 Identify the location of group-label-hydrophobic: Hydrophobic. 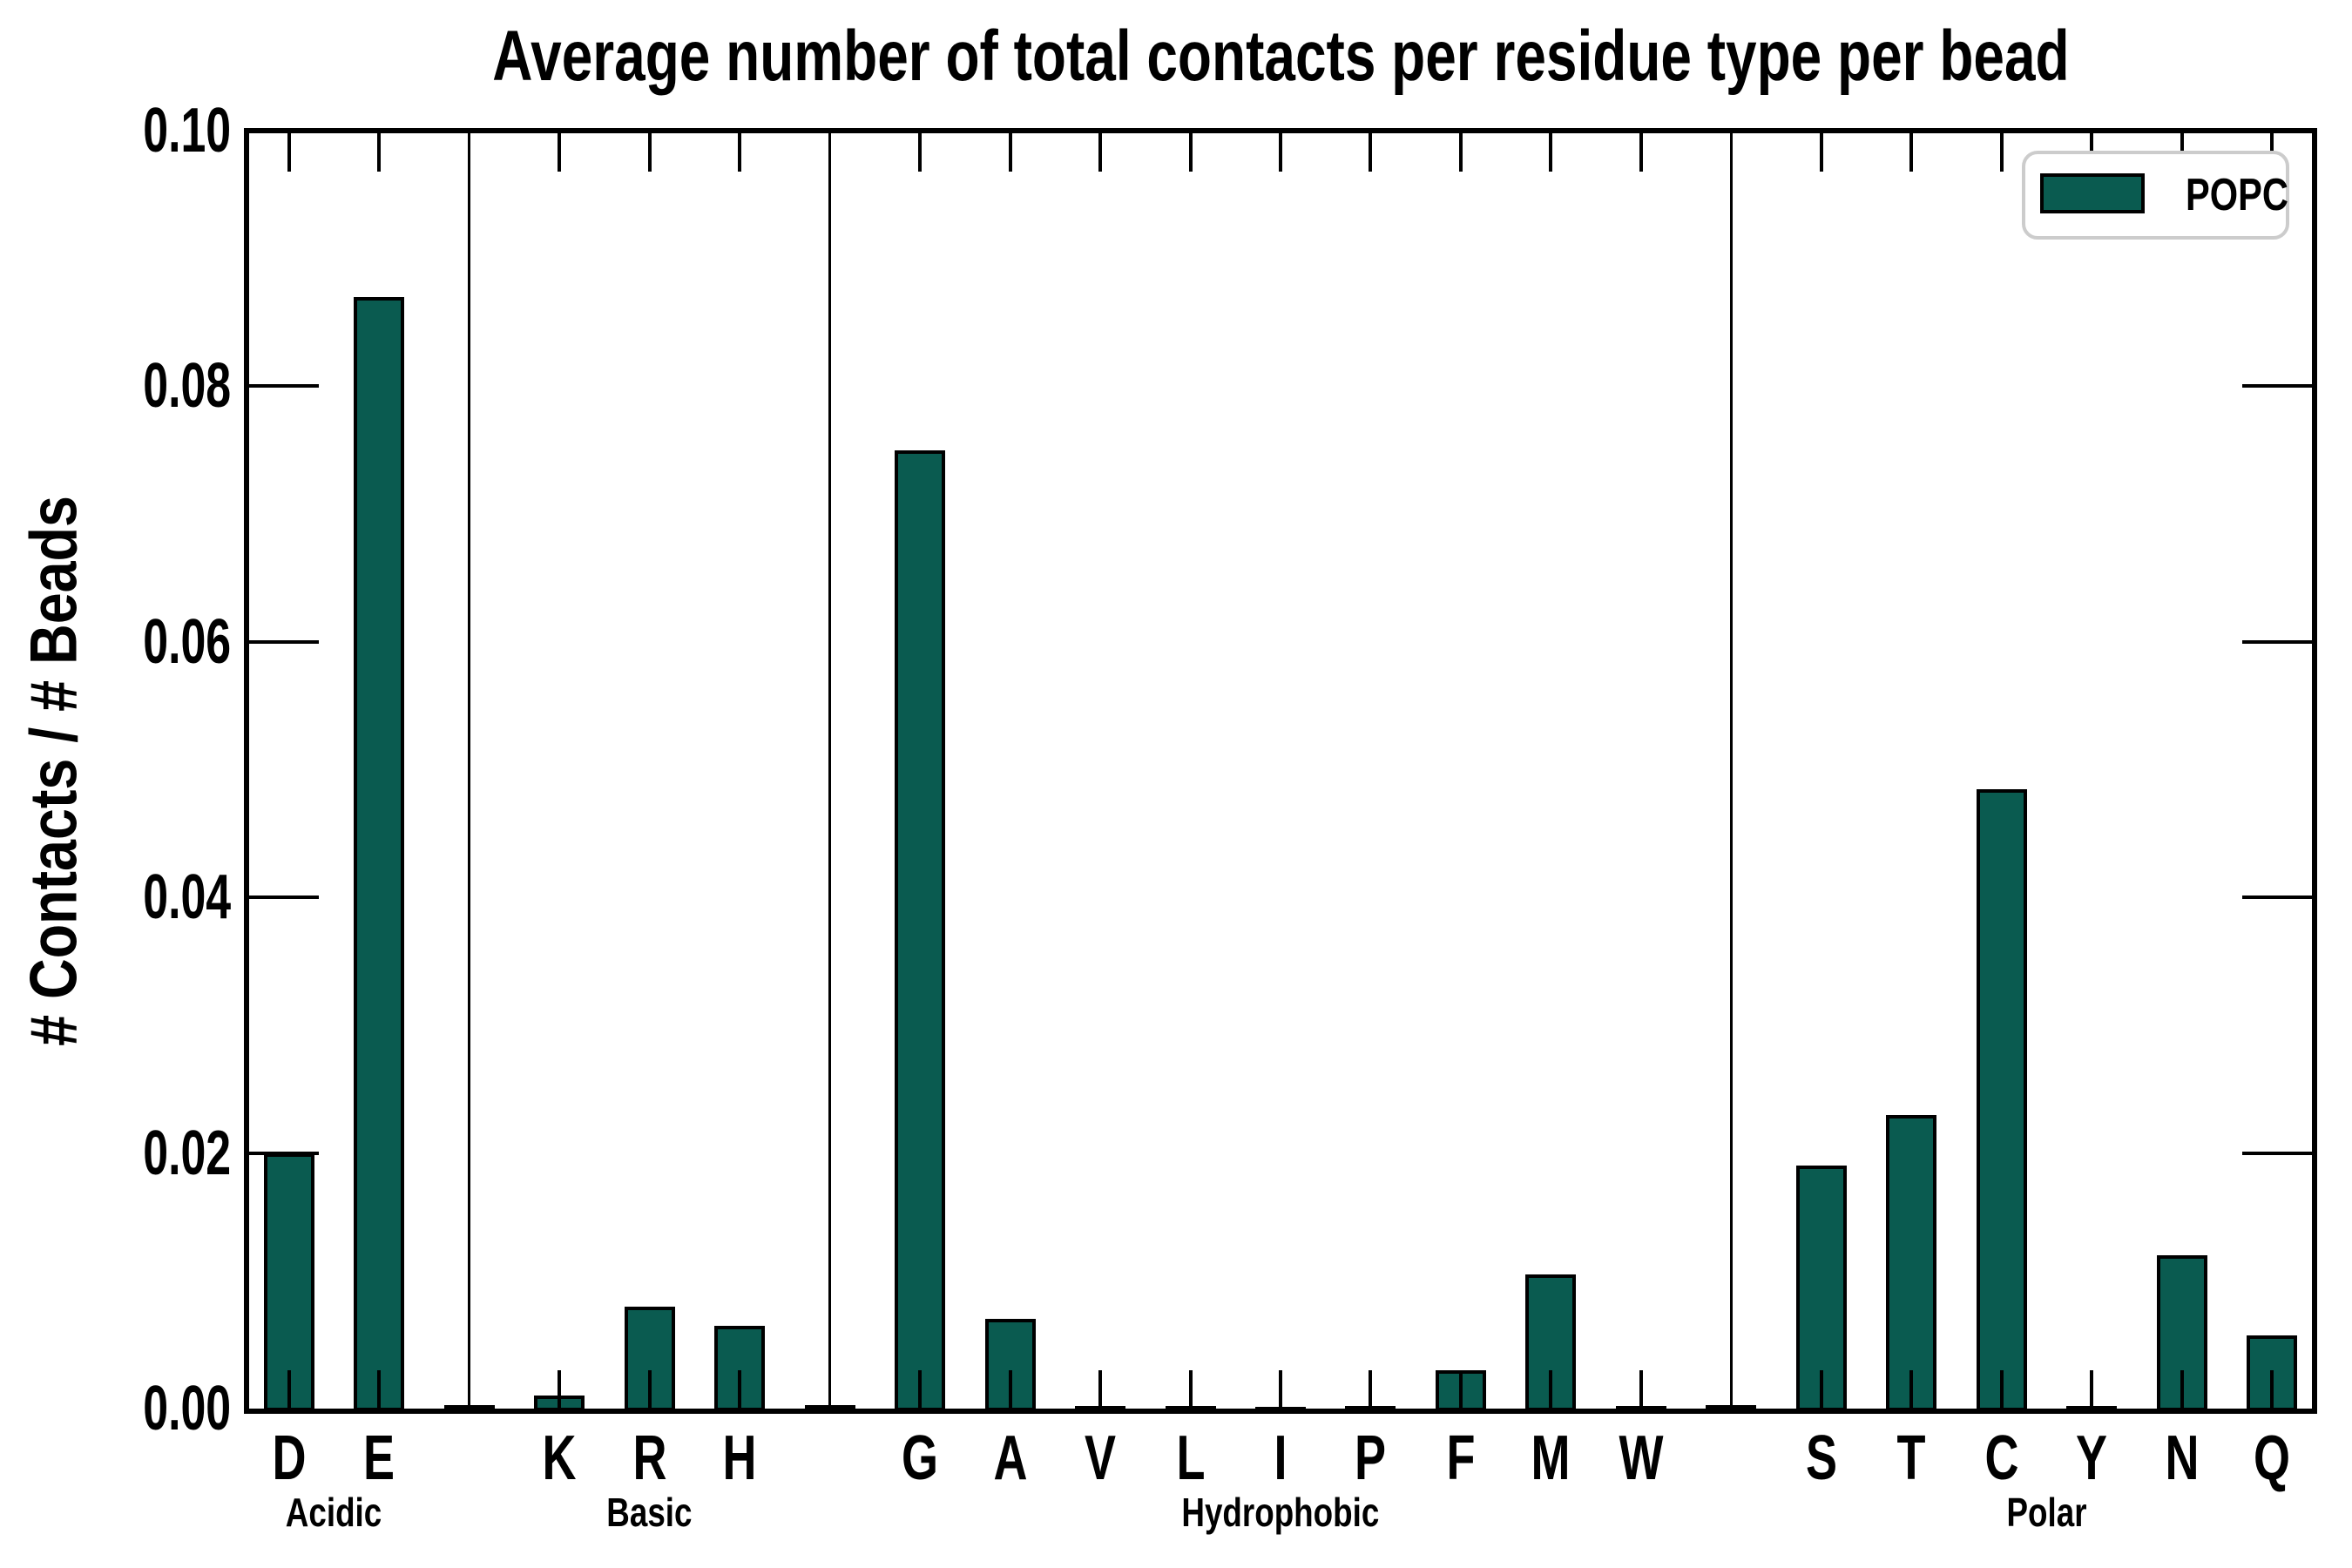
(1280, 1512).